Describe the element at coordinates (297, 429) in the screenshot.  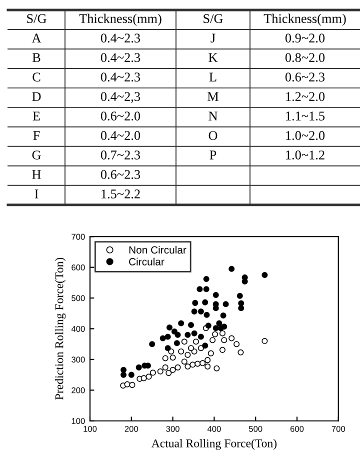
I see `x-tick-label: 600` at that location.